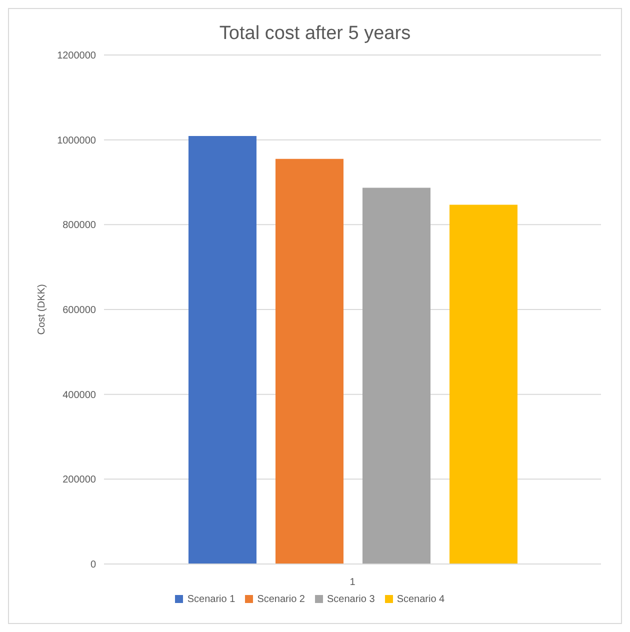 The image size is (630, 632). What do you see at coordinates (211, 599) in the screenshot?
I see `legend-label: Scenario 1` at bounding box center [211, 599].